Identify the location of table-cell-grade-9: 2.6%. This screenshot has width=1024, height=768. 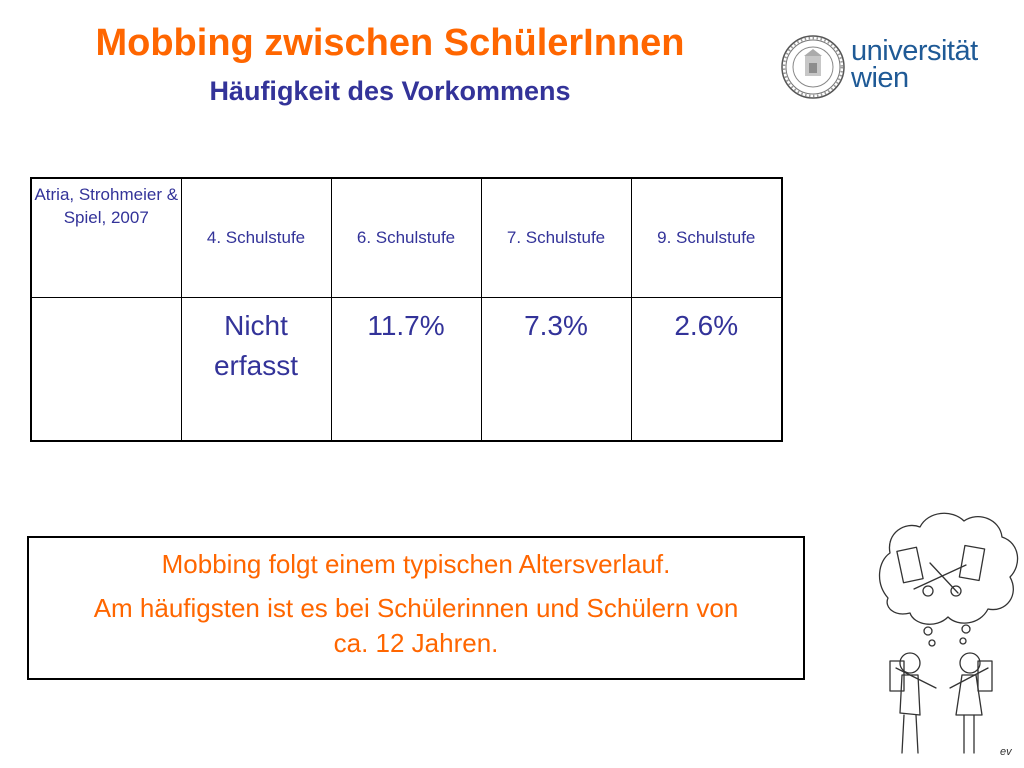
(706, 369).